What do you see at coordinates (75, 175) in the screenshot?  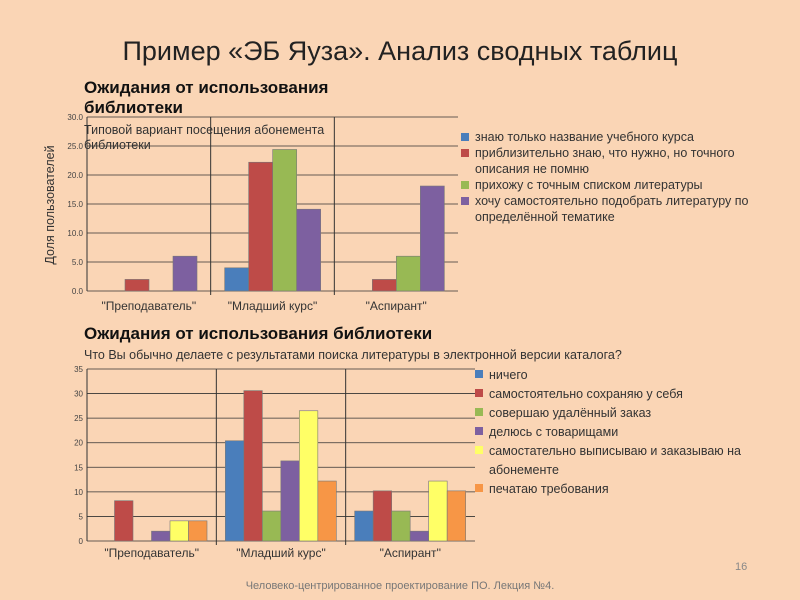 I see `y-tick-label: 20.0` at bounding box center [75, 175].